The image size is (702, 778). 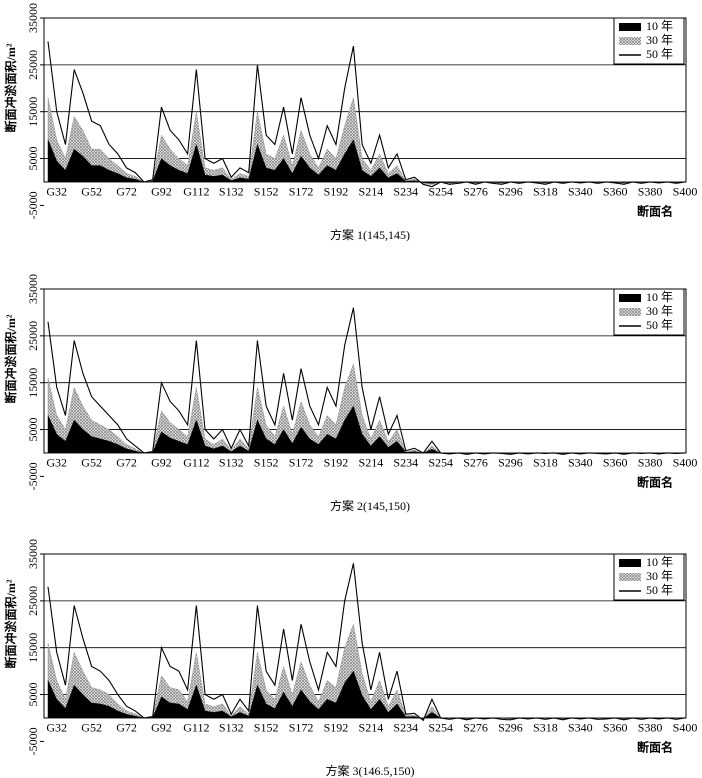 I want to click on chart-caption: 方案 1(145,145), so click(x=370, y=234).